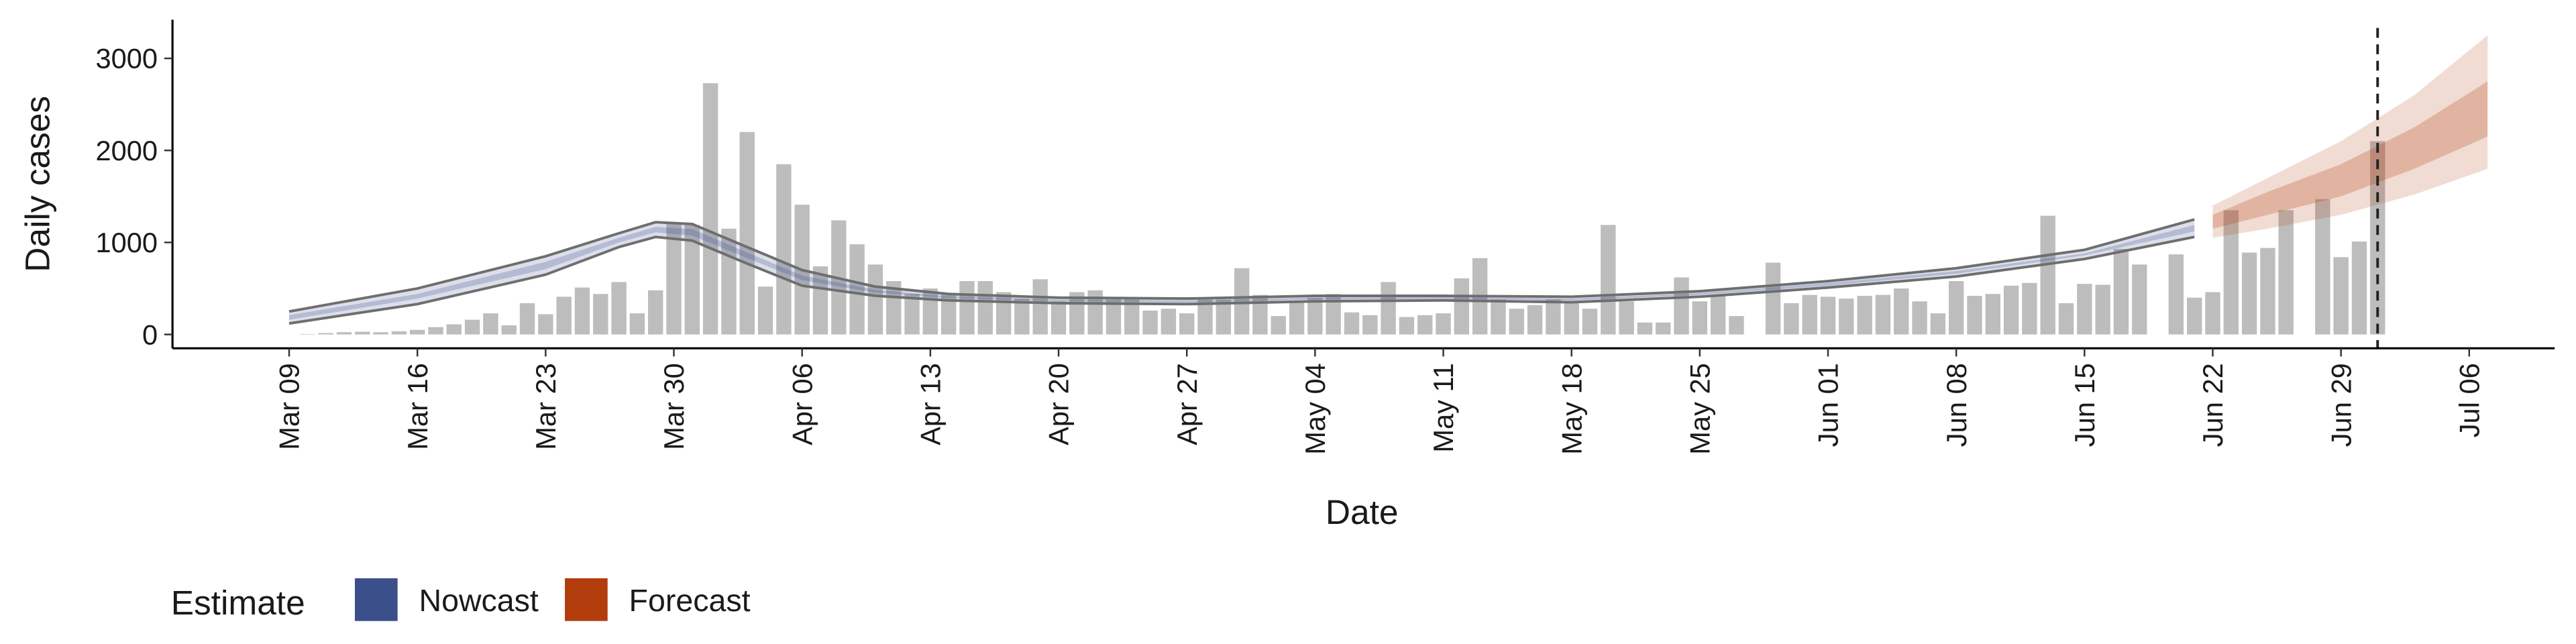  Describe the element at coordinates (1956, 405) in the screenshot. I see `x-tick-label: Jun 08` at that location.